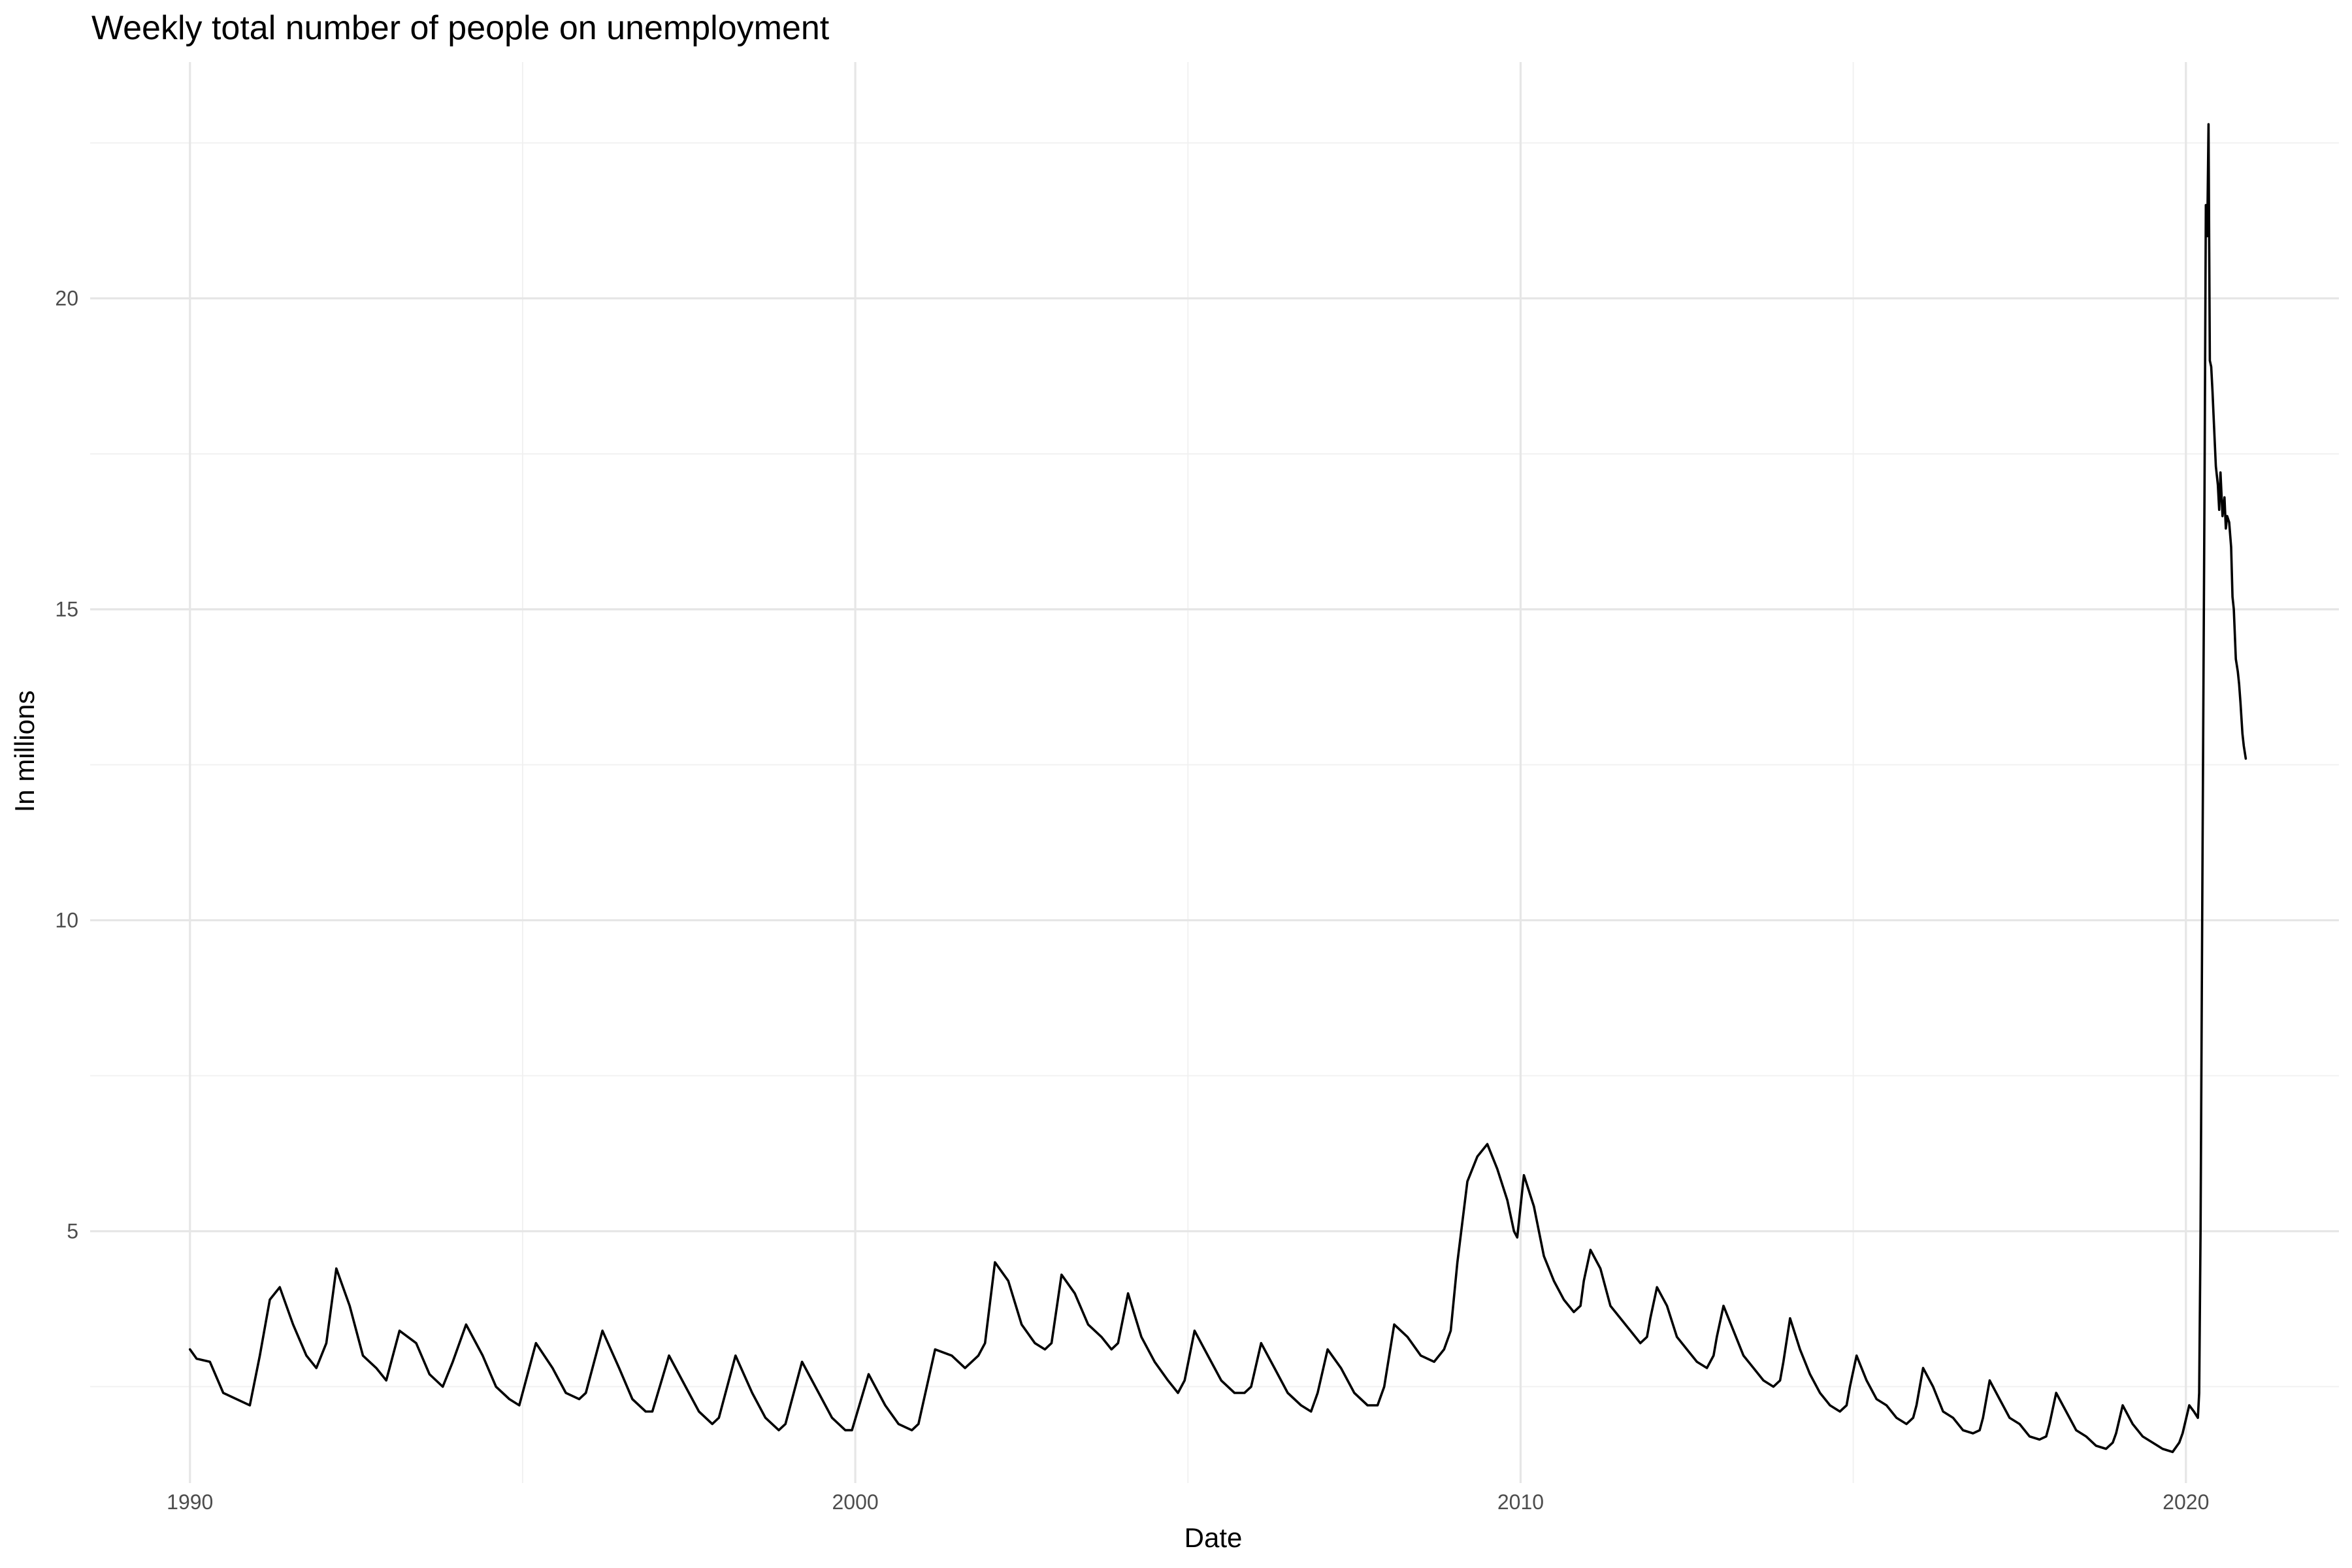 The height and width of the screenshot is (1568, 2352). Describe the element at coordinates (190, 1502) in the screenshot. I see `x-tick-label: 1990` at that location.